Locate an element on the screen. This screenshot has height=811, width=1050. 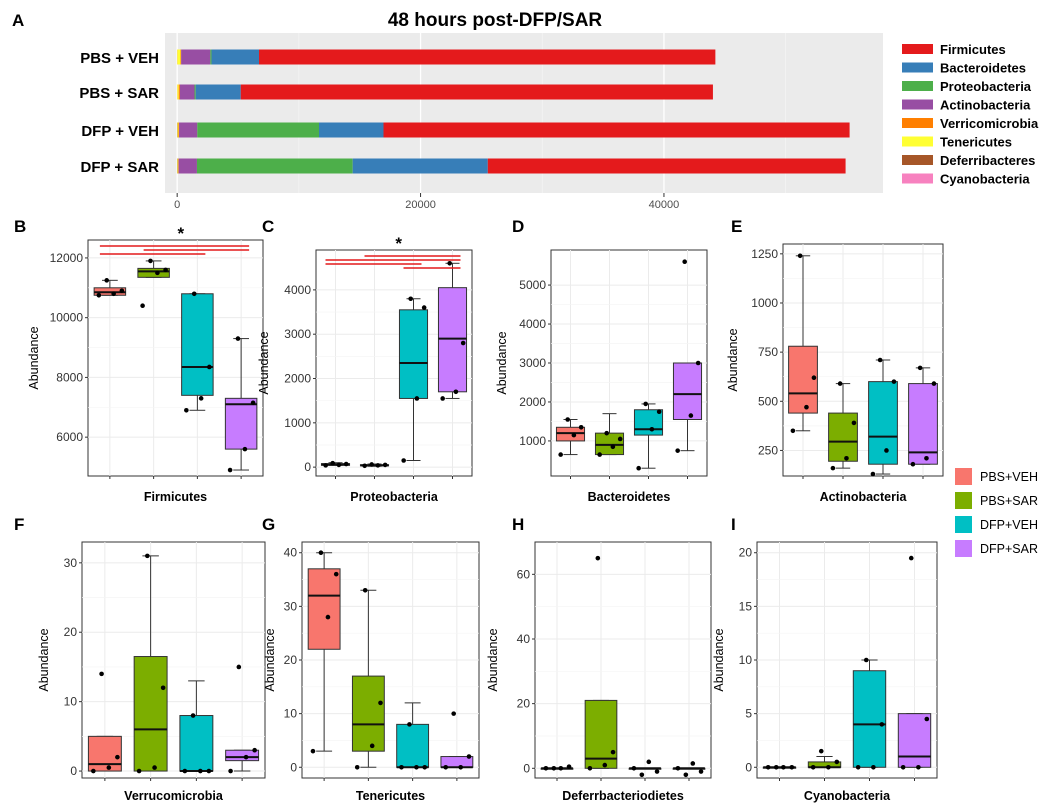
y-tick-label: 20 is located at coordinates (71, 632).